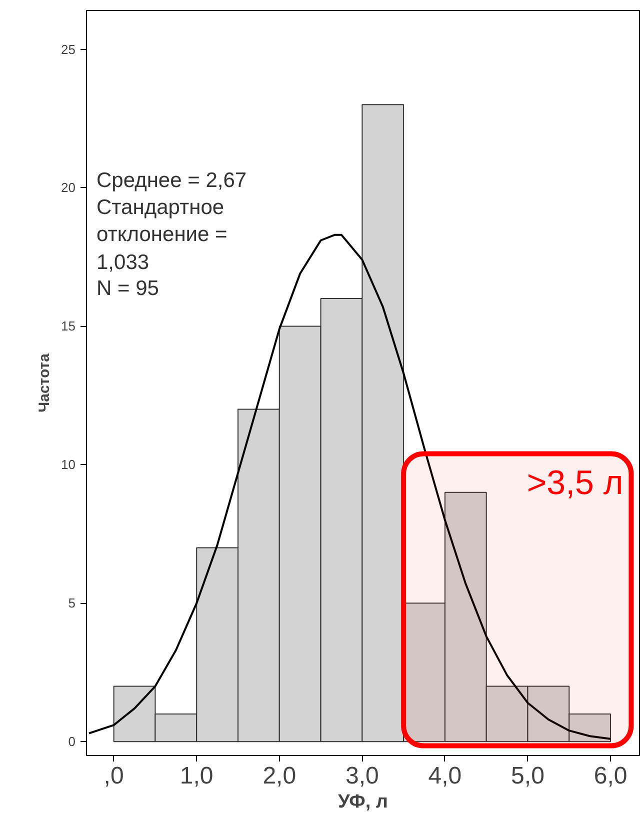  What do you see at coordinates (197, 776) in the screenshot?
I see `x-tick-label: 1,0` at bounding box center [197, 776].